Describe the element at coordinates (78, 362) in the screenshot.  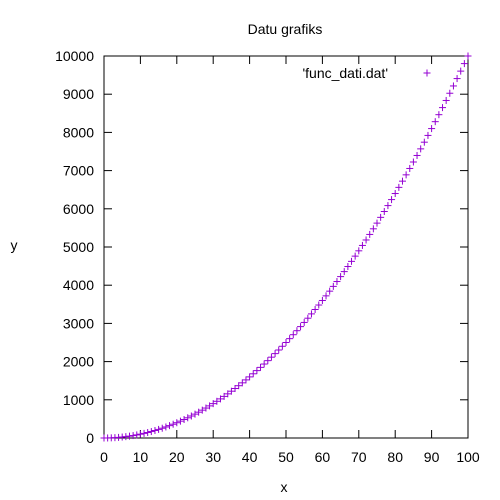
I see `y-tick-label: 2000` at that location.